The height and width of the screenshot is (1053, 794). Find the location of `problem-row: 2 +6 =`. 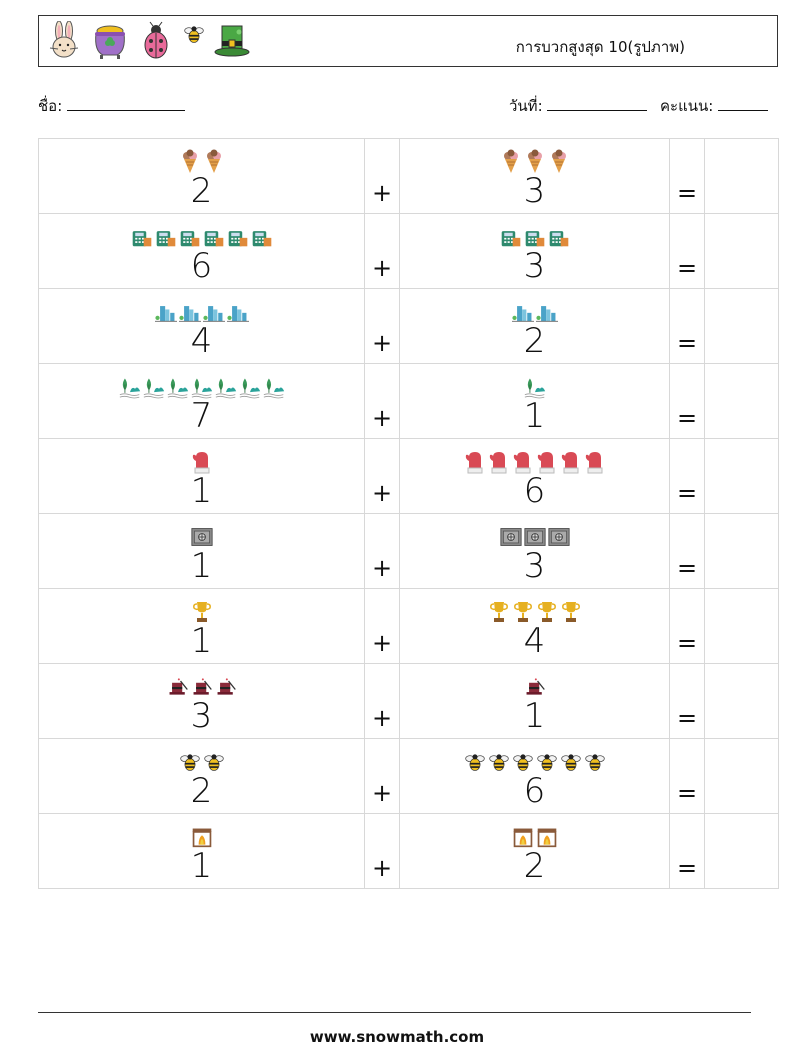

problem-row: 2 +6 = is located at coordinates (408, 776).